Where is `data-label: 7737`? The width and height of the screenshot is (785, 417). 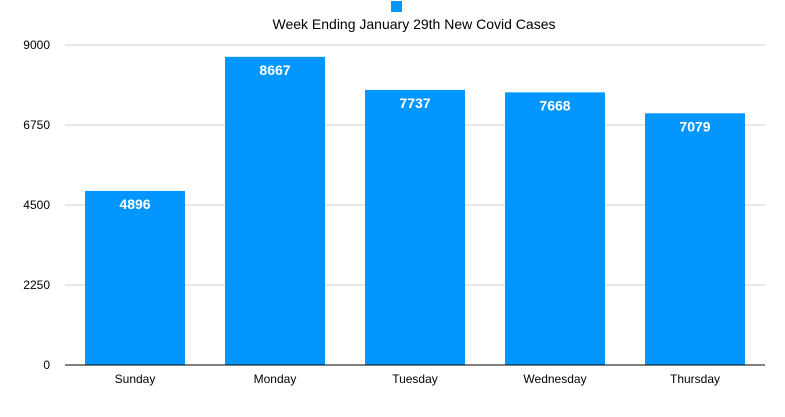 data-label: 7737 is located at coordinates (414, 103).